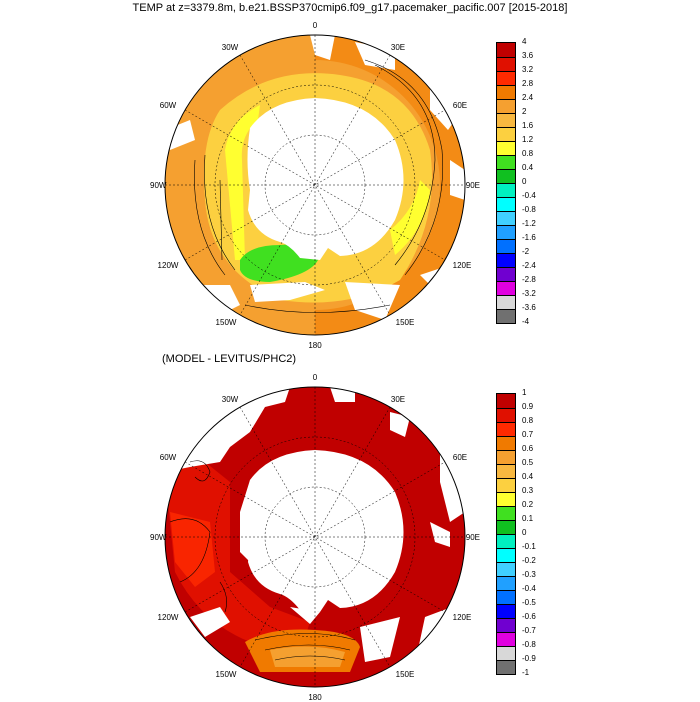  I want to click on colorbar-label: -0.2, so click(529, 560).